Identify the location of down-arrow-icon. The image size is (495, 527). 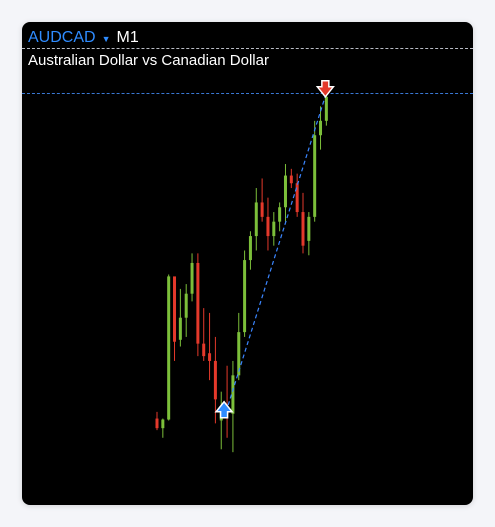
(325, 89).